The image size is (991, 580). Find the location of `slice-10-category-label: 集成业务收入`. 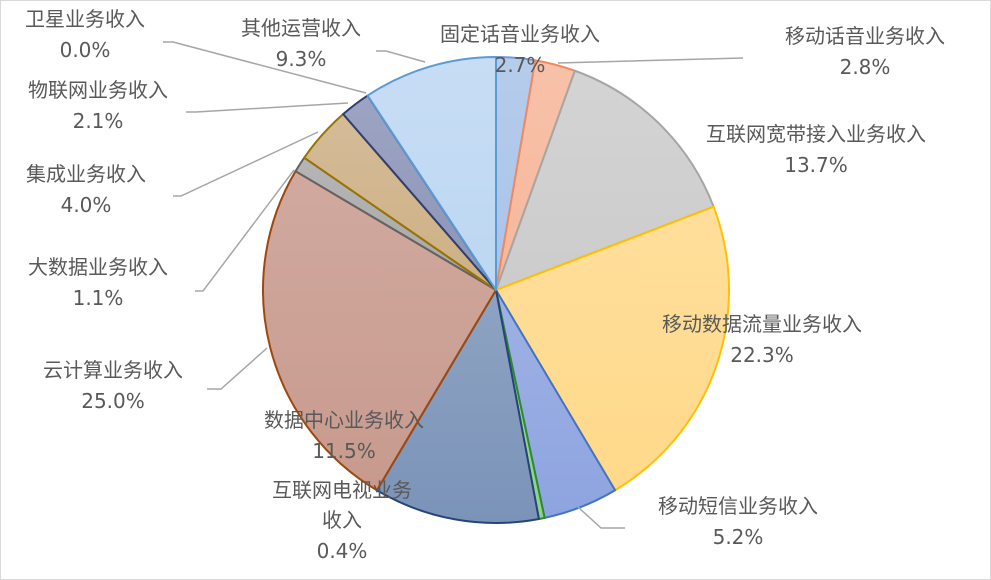

slice-10-category-label: 集成业务收入 is located at coordinates (86, 174).